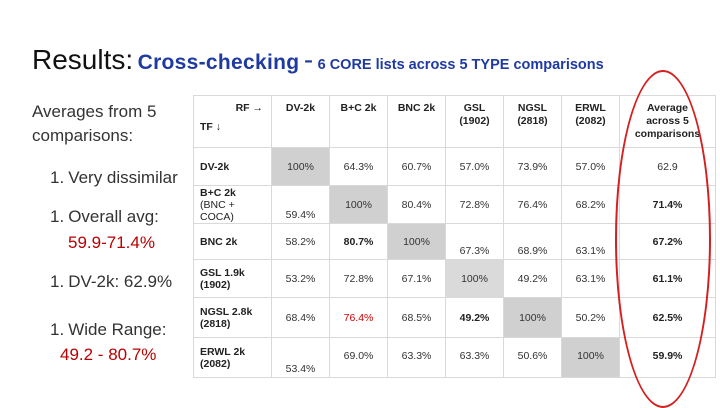 The image size is (720, 408). I want to click on table-cell: 53.4%, so click(300, 357).